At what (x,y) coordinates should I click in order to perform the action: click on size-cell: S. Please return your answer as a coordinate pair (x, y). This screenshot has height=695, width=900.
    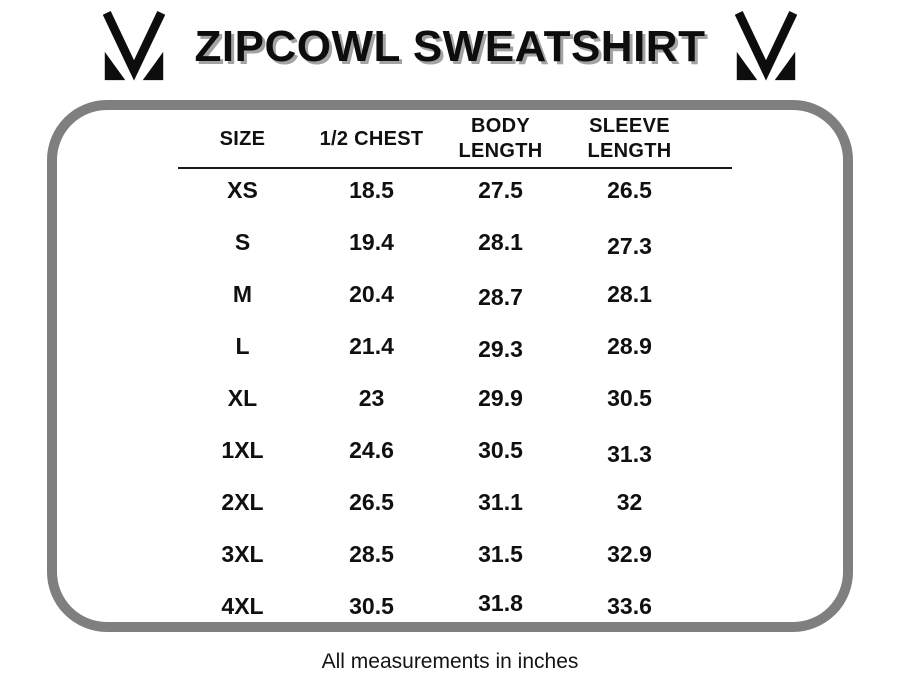
    Looking at the image, I should click on (242, 242).